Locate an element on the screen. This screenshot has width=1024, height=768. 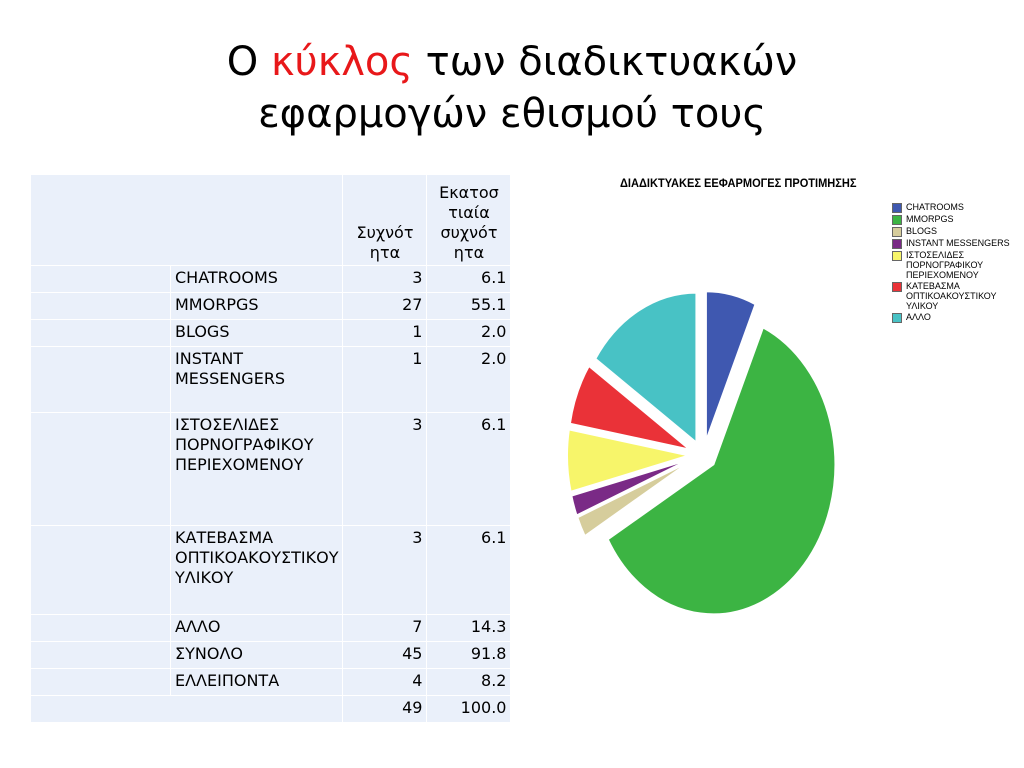
title-highlight: κύκλος is located at coordinates (341, 62).